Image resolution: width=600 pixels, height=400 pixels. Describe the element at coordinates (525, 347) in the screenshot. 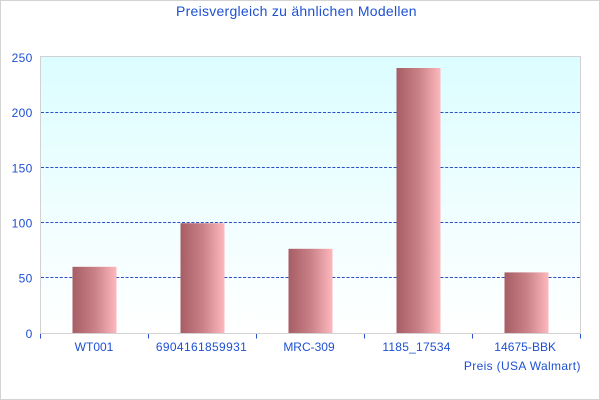

I see `svg-text: 14675-BBK` at that location.